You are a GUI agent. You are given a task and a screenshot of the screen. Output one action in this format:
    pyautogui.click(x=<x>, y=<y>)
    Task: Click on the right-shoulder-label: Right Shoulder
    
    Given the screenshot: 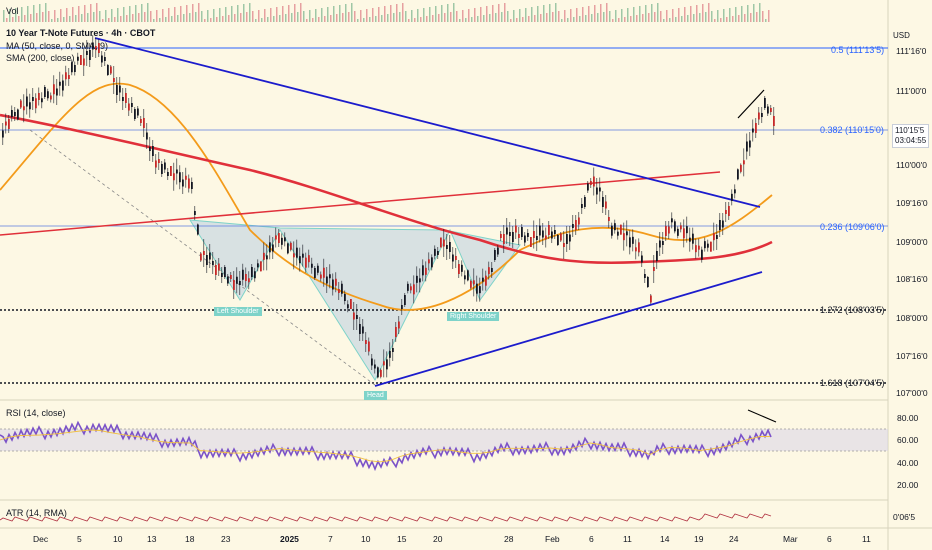 What is the action you would take?
    pyautogui.click(x=473, y=316)
    